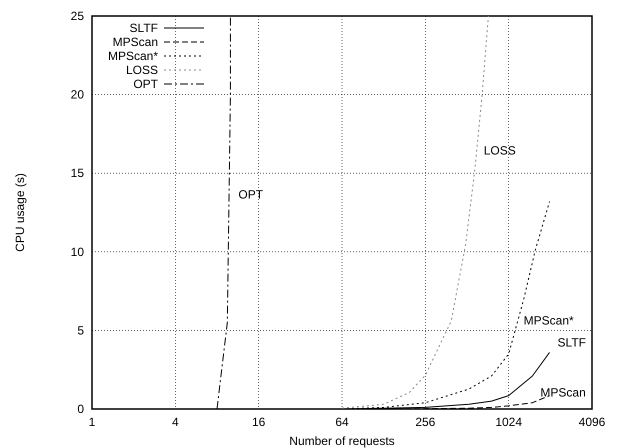 Image resolution: width=624 pixels, height=448 pixels. Describe the element at coordinates (592, 422) in the screenshot. I see `x-tick-label: 4096` at that location.